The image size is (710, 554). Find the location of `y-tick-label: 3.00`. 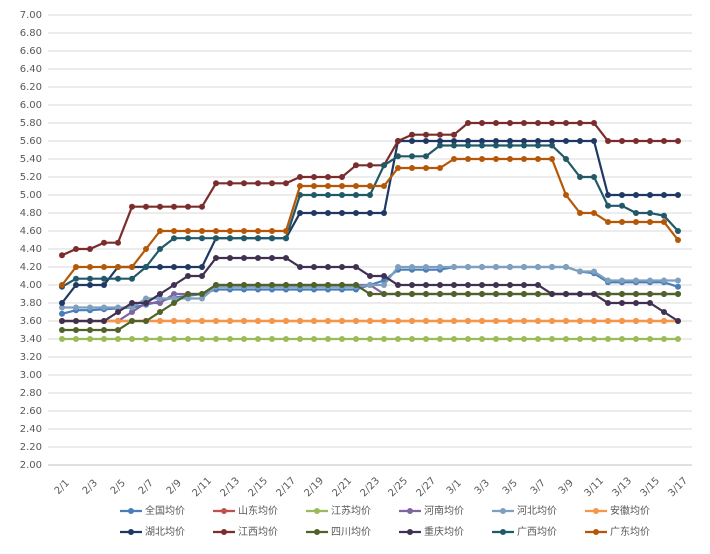

y-tick-label: 3.00 is located at coordinates (31, 375).